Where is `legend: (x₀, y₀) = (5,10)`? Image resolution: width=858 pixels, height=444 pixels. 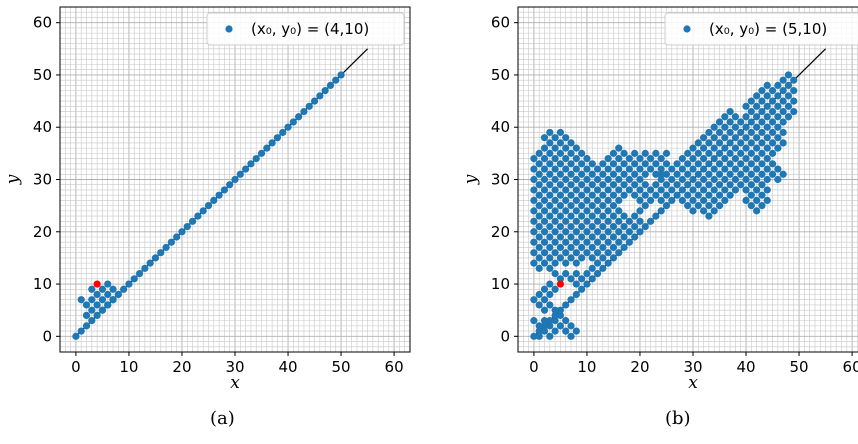
legend: (x₀, y₀) = (5,10) is located at coordinates (761, 29).